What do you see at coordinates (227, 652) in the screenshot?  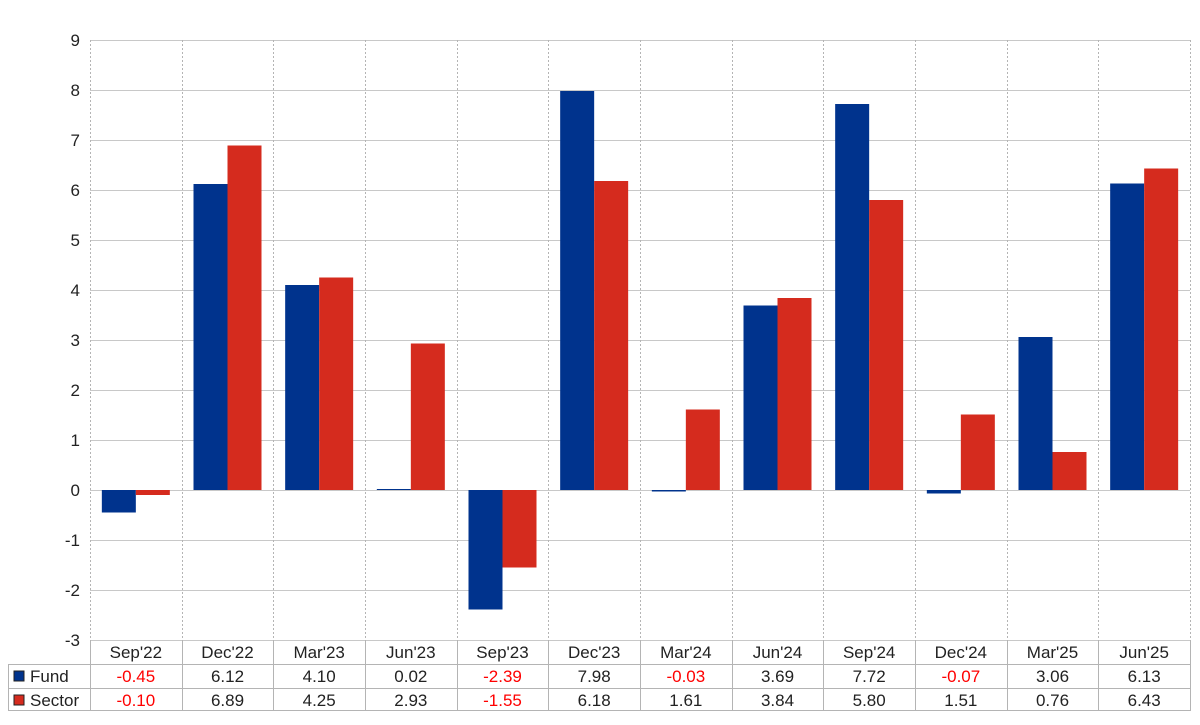 I see `x-tick-label: Dec'22` at bounding box center [227, 652].